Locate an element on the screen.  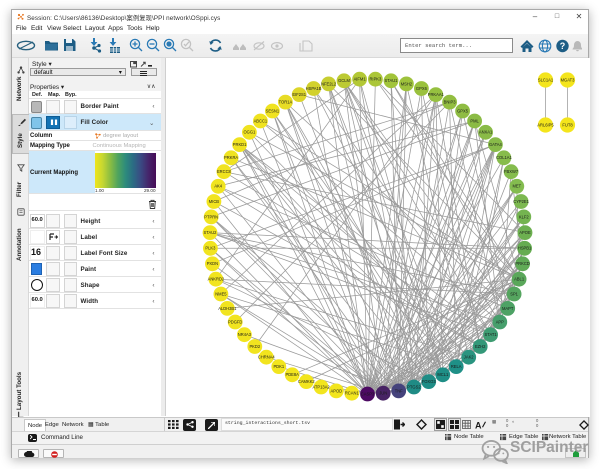
svg-text: PXDN is located at coordinates (211, 263).